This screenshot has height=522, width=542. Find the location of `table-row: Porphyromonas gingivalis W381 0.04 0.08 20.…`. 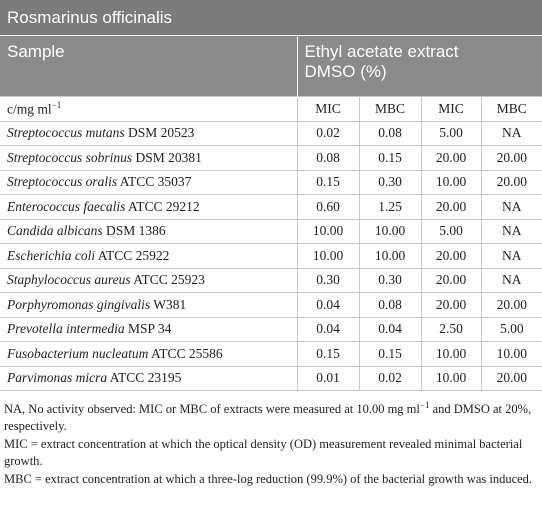

table-row: Porphyromonas gingivalis W381 0.04 0.08 20.… is located at coordinates (271, 305).